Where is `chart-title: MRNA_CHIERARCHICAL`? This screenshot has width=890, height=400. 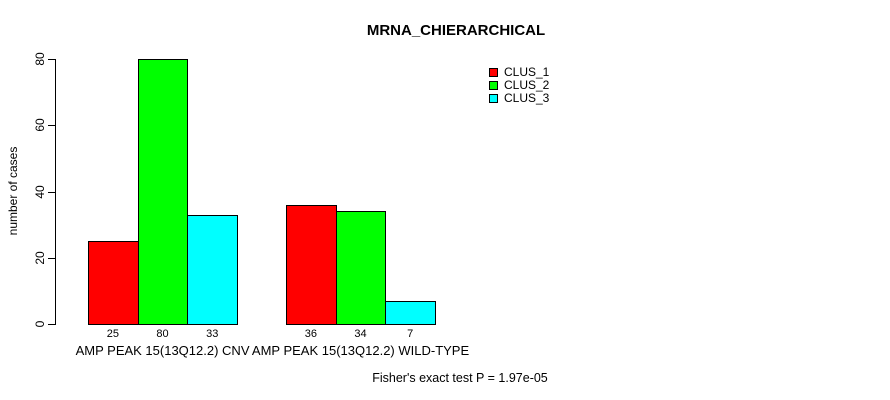 chart-title: MRNA_CHIERARCHICAL is located at coordinates (456, 30).